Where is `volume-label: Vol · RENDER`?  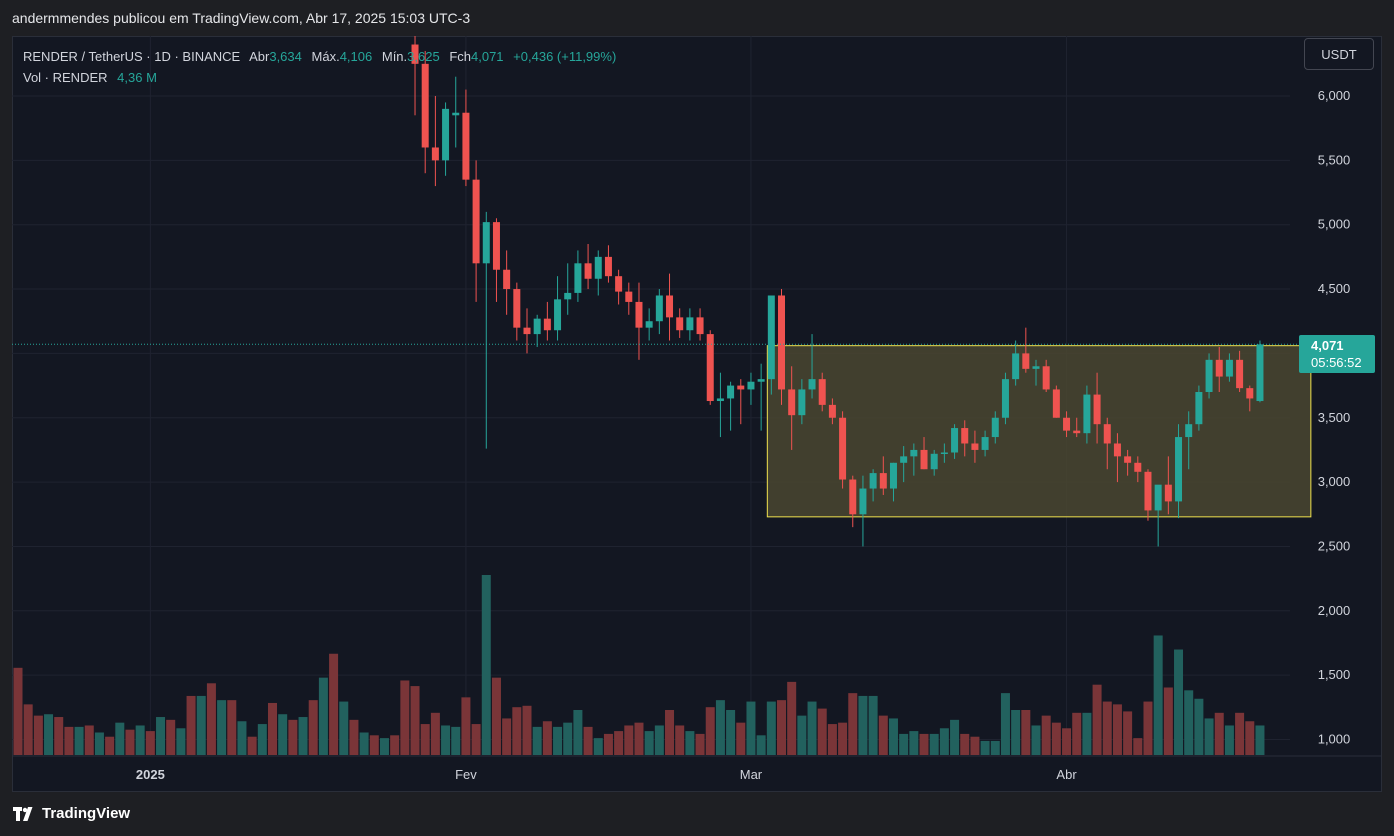 volume-label: Vol · RENDER is located at coordinates (65, 77).